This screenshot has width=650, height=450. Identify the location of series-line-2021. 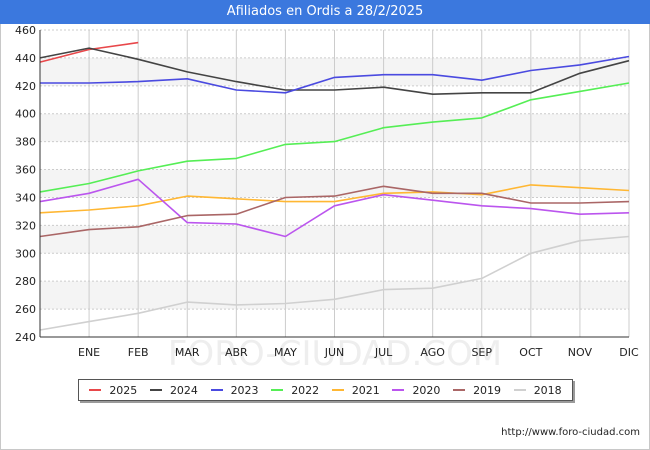
(334, 199).